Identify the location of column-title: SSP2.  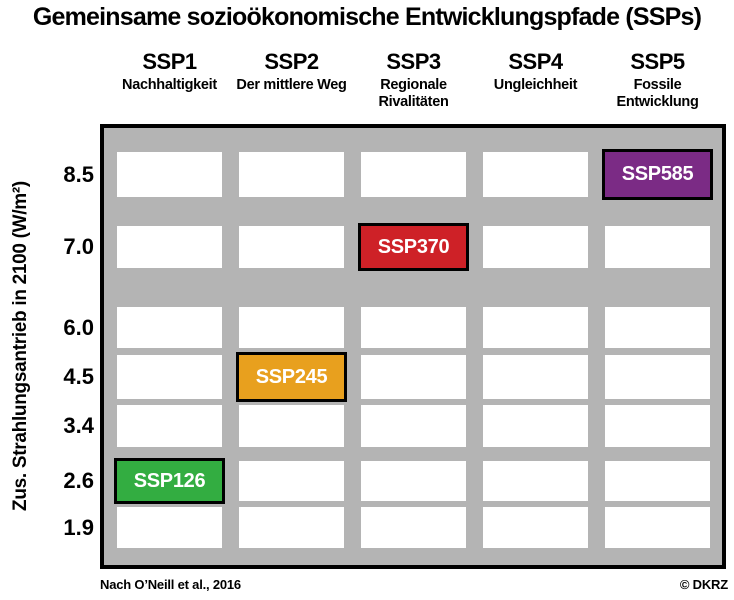
(291, 61).